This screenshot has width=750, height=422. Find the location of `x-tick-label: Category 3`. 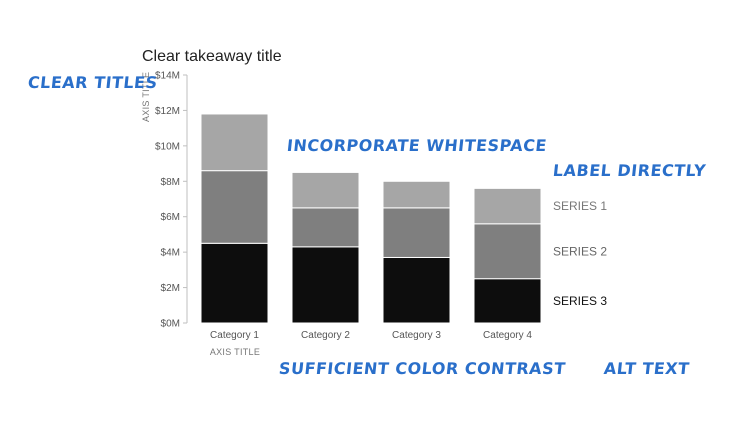

x-tick-label: Category 3 is located at coordinates (416, 335).